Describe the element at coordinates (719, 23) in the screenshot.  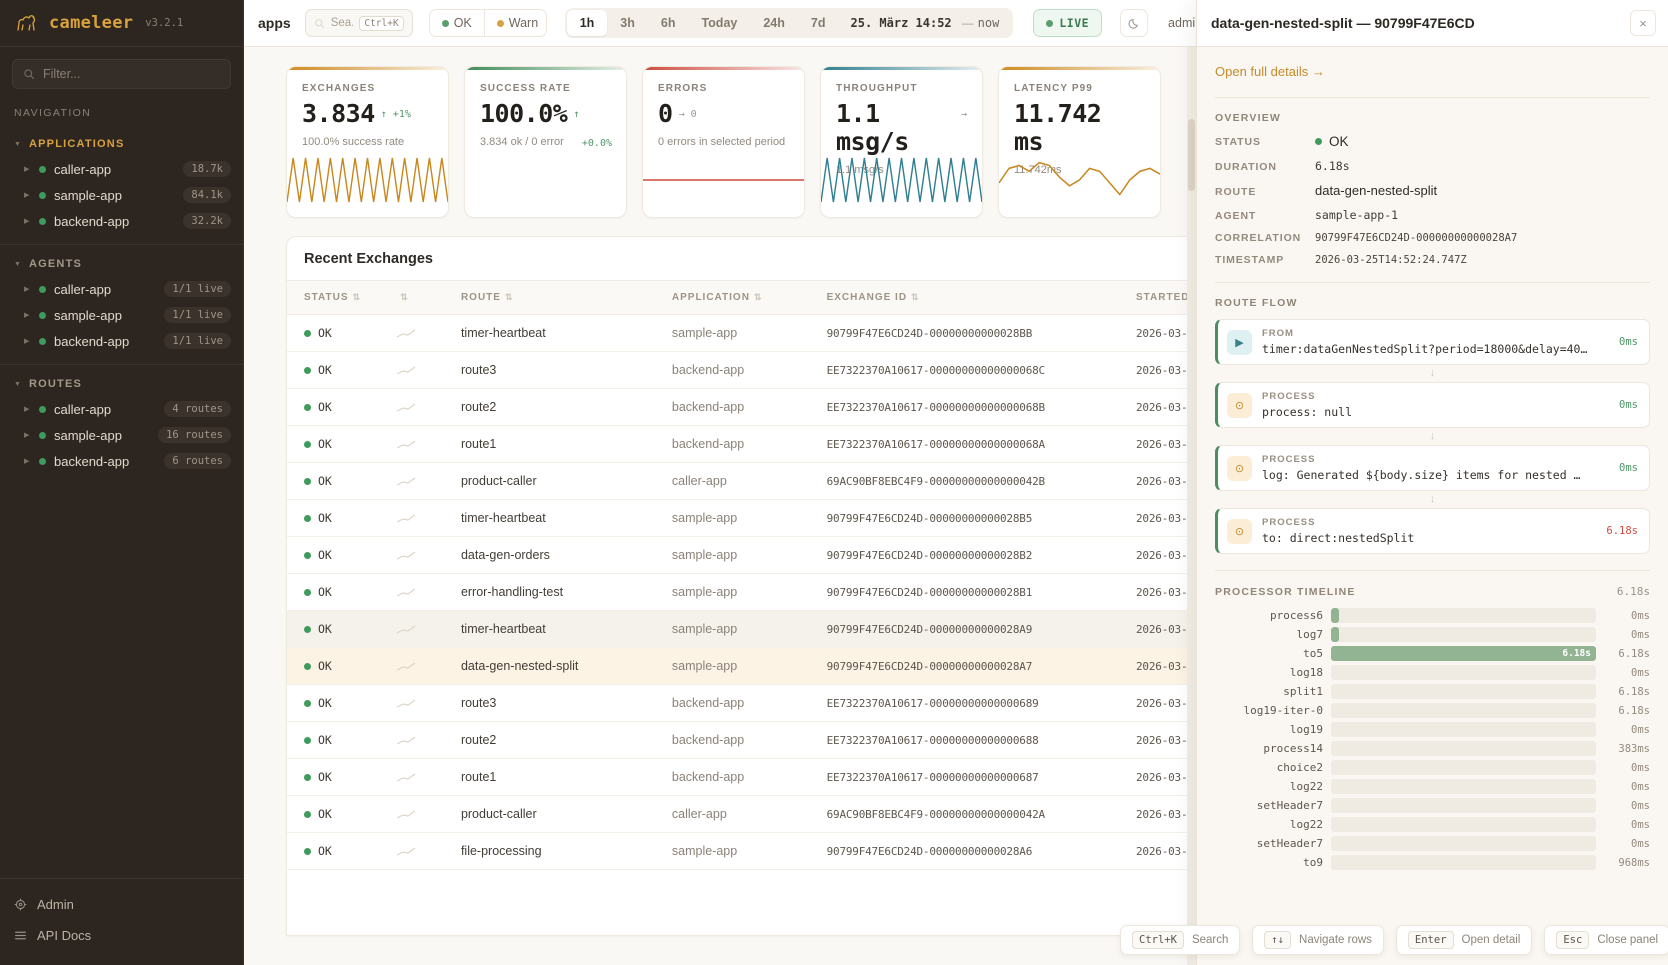
I see `time-range-today: Today` at that location.